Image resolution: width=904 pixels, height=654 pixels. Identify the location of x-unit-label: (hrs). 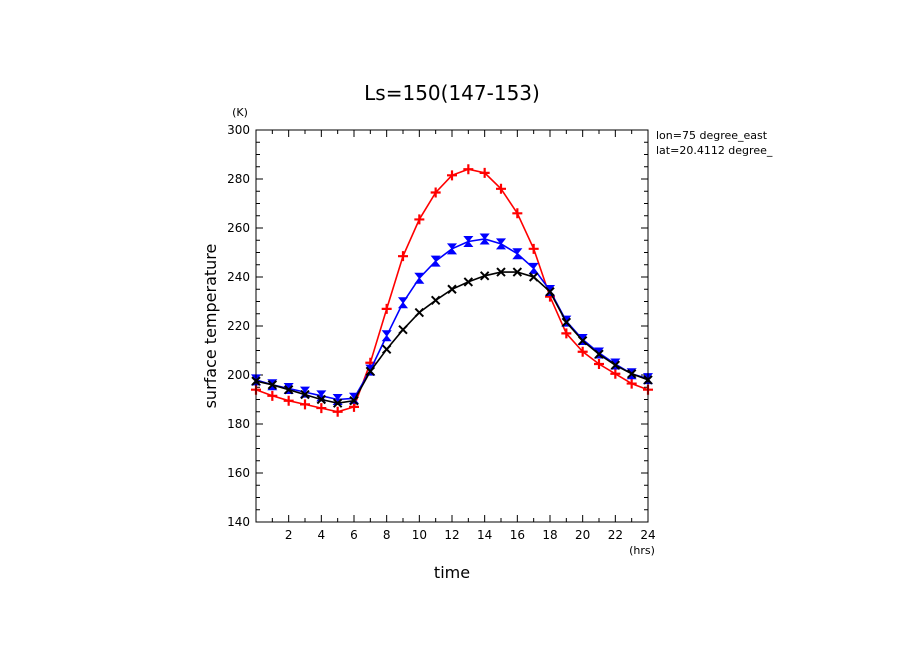
(642, 550).